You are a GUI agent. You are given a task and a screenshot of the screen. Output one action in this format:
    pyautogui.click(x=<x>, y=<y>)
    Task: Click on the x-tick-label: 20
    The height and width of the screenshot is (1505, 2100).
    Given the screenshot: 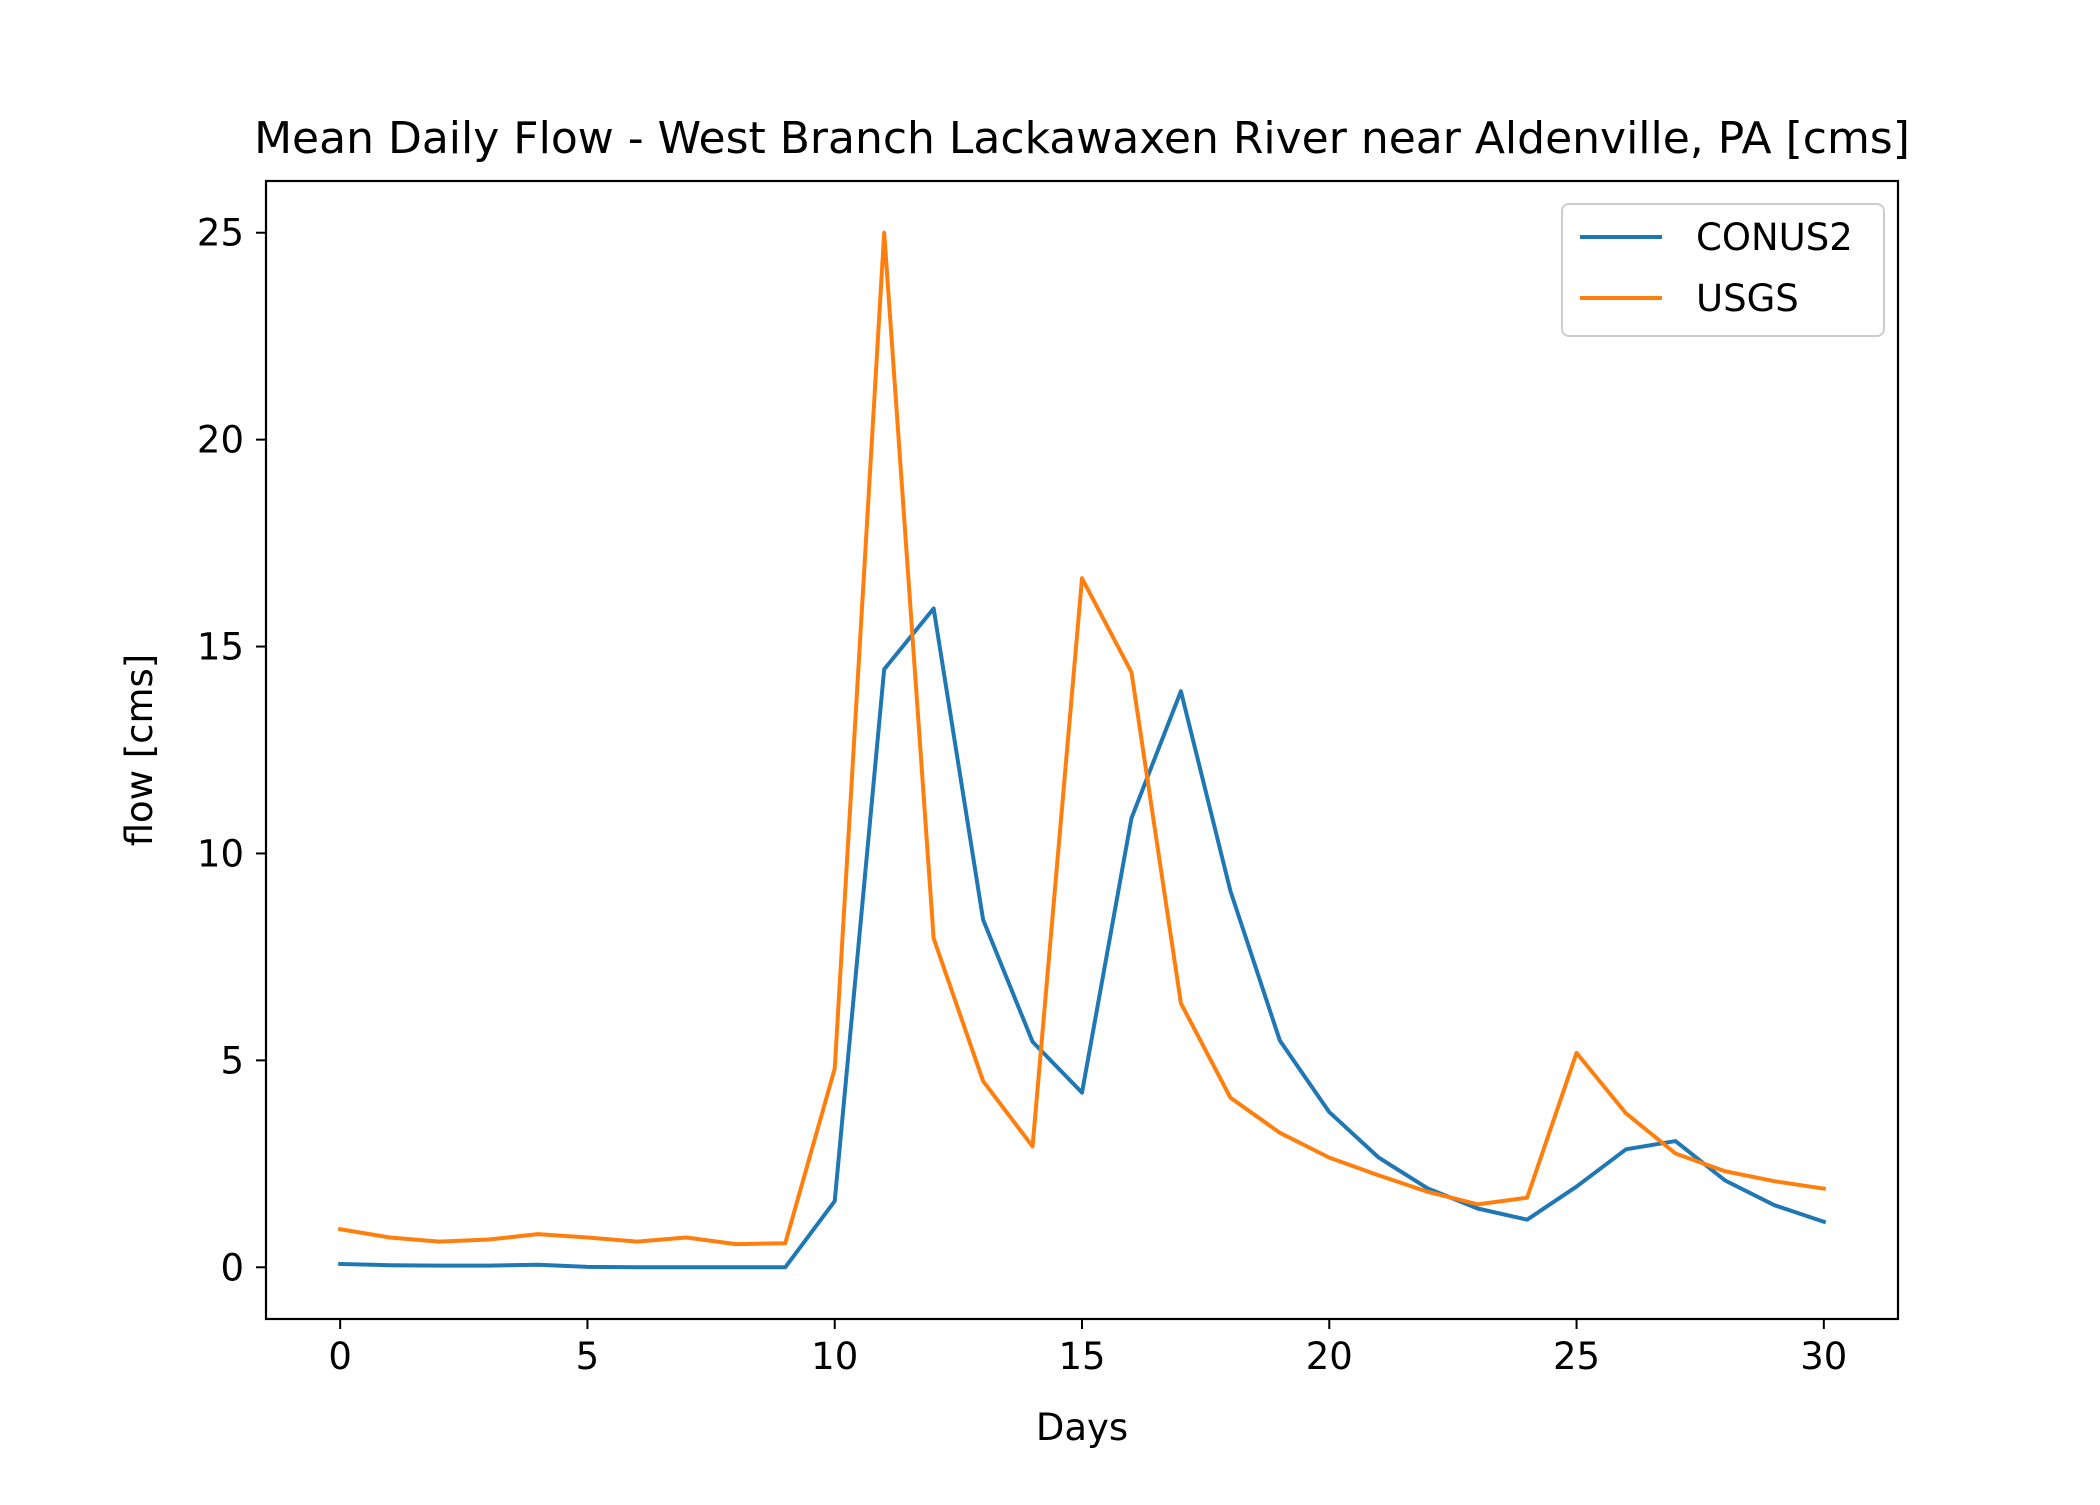 What is the action you would take?
    pyautogui.click(x=1329, y=1356)
    